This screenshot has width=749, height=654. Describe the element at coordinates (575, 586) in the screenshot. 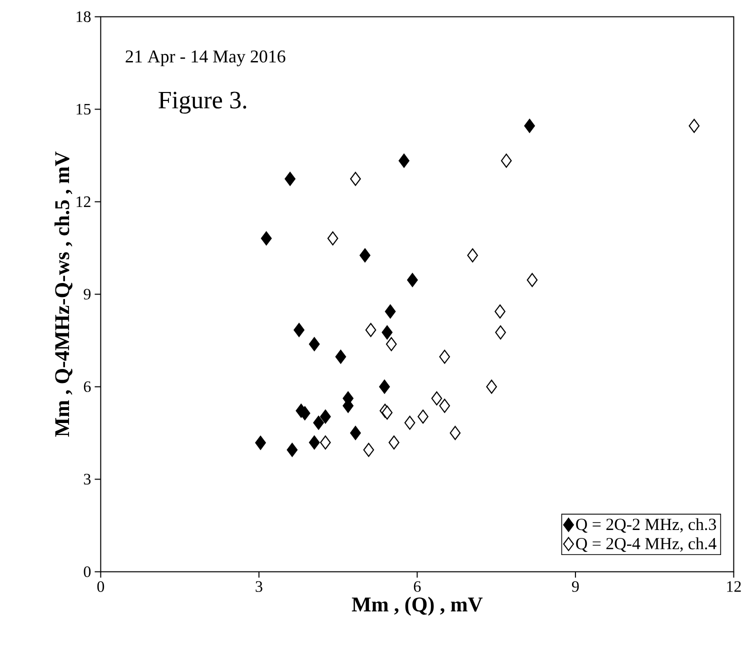

I see `x-tick-label: 9` at that location.